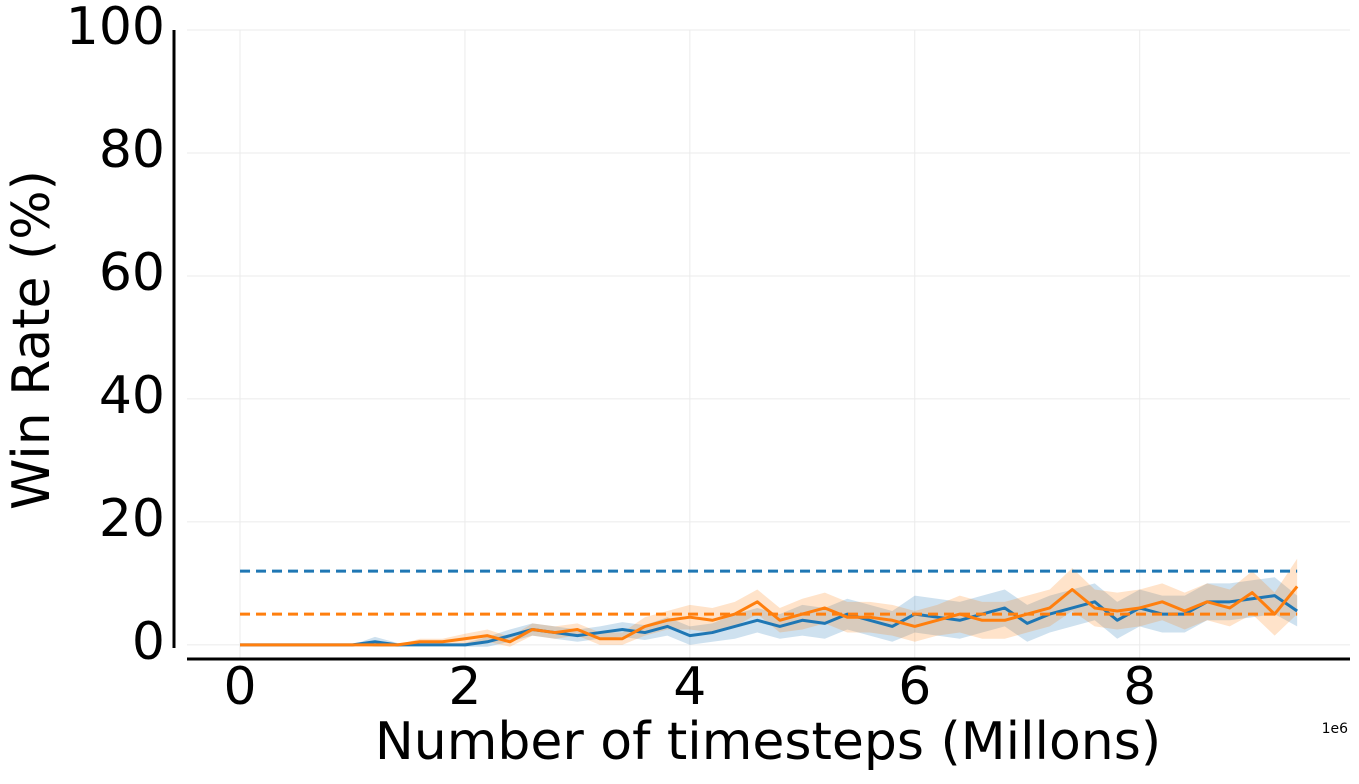  I want to click on y-tick-label: 80, so click(132, 150).